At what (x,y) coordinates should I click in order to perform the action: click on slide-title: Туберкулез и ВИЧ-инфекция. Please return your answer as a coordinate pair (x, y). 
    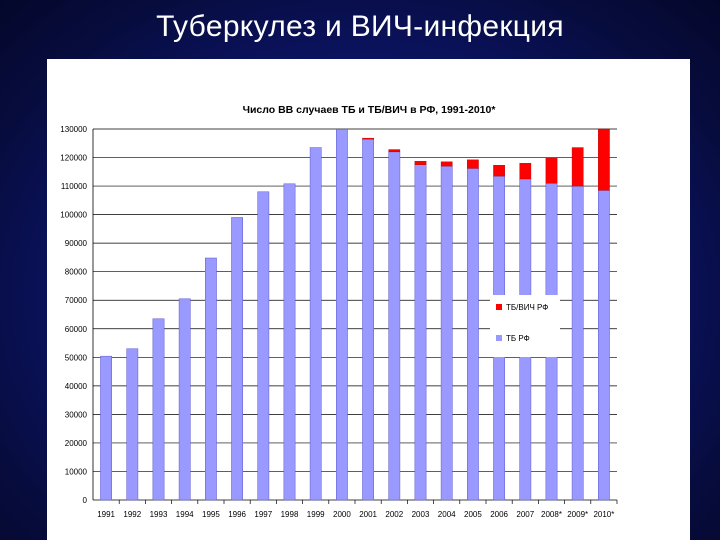
    Looking at the image, I should click on (360, 26).